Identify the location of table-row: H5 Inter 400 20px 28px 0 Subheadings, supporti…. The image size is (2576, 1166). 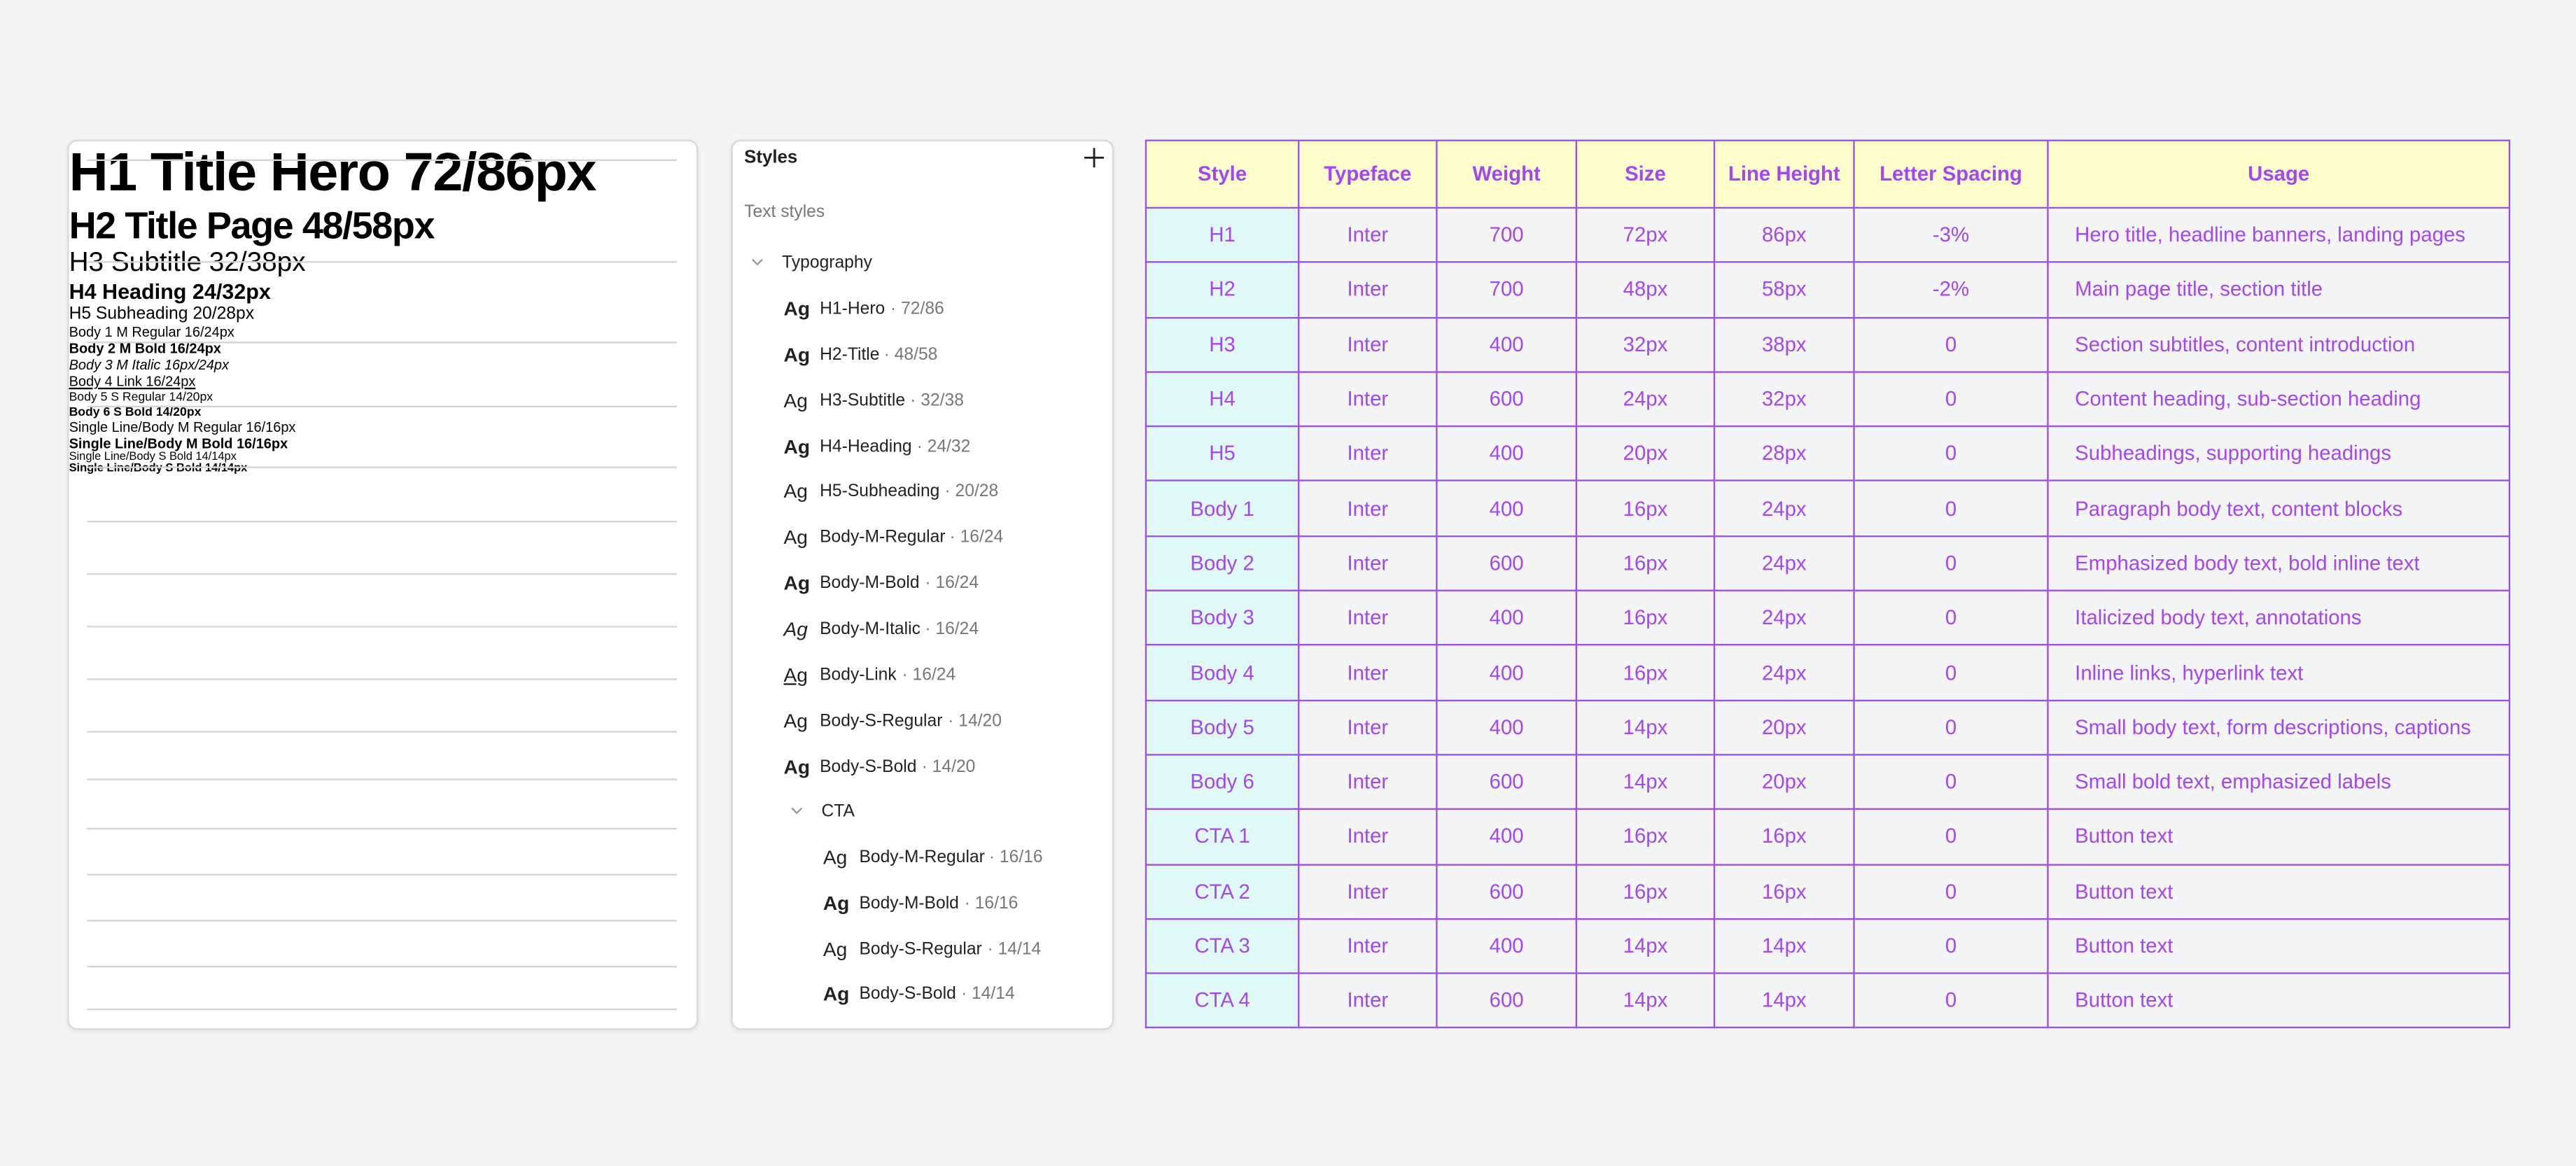
(1827, 454).